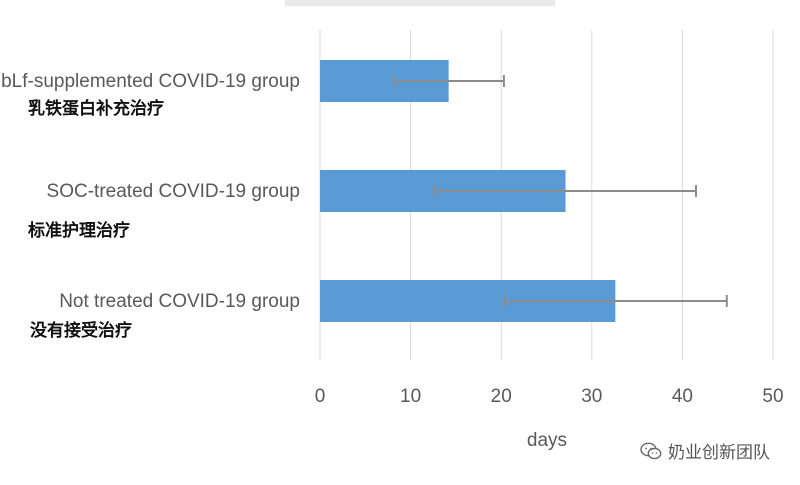 This screenshot has width=800, height=485. I want to click on wechat-icon, so click(651, 450).